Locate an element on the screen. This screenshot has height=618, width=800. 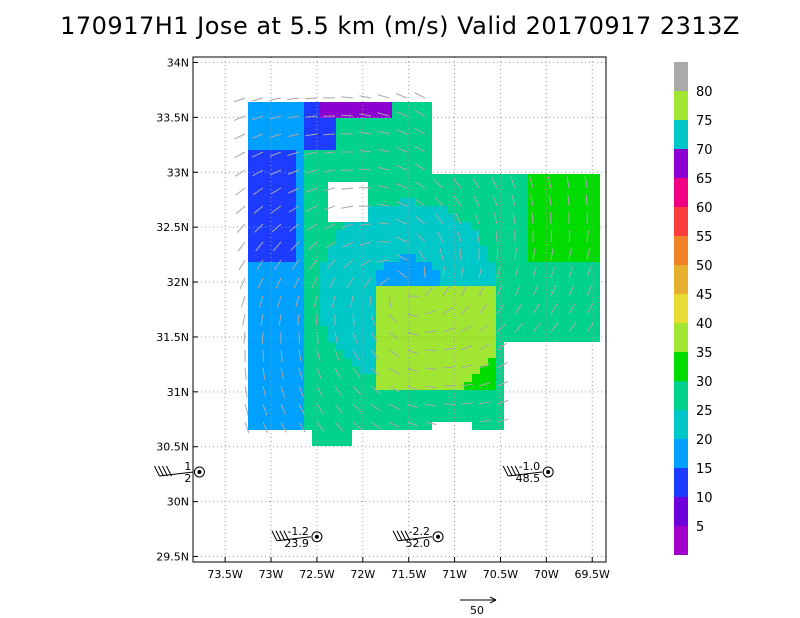
colorbar-label: 5 is located at coordinates (700, 527).